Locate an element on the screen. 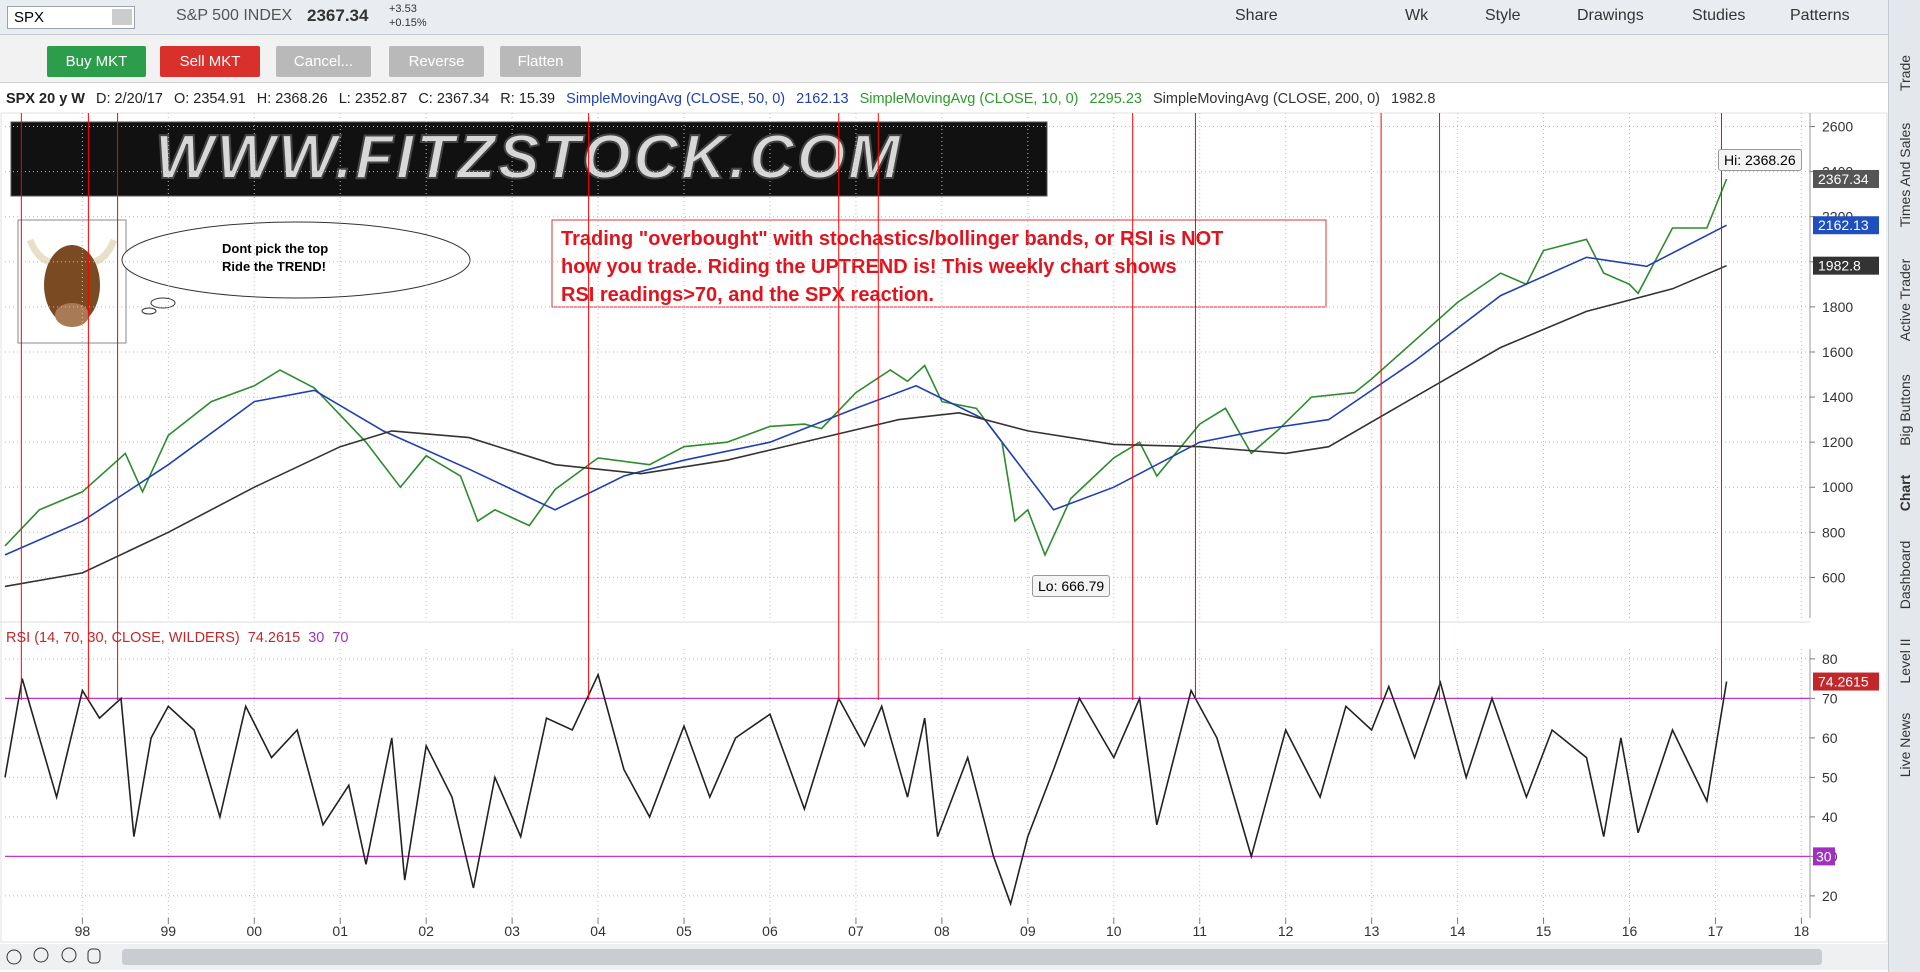  aggregation-button: Wk is located at coordinates (1417, 15).